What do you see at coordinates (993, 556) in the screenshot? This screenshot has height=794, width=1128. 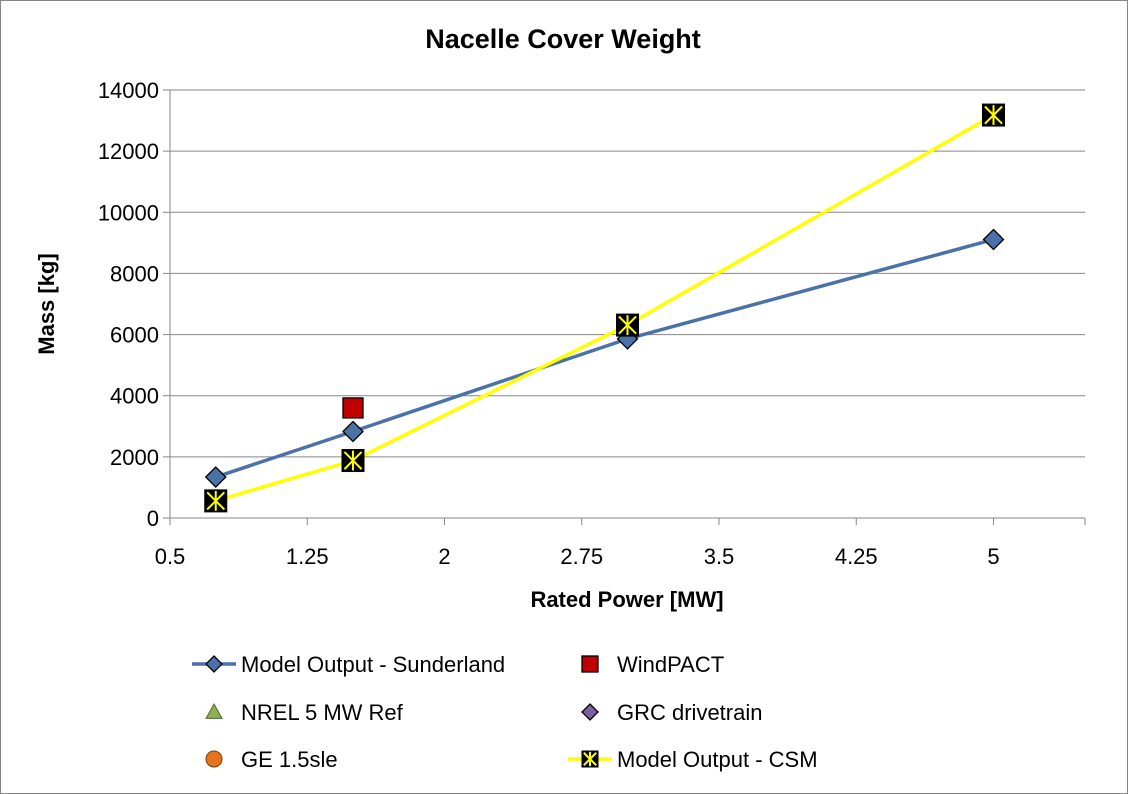 I see `x-tick-label: 5` at bounding box center [993, 556].